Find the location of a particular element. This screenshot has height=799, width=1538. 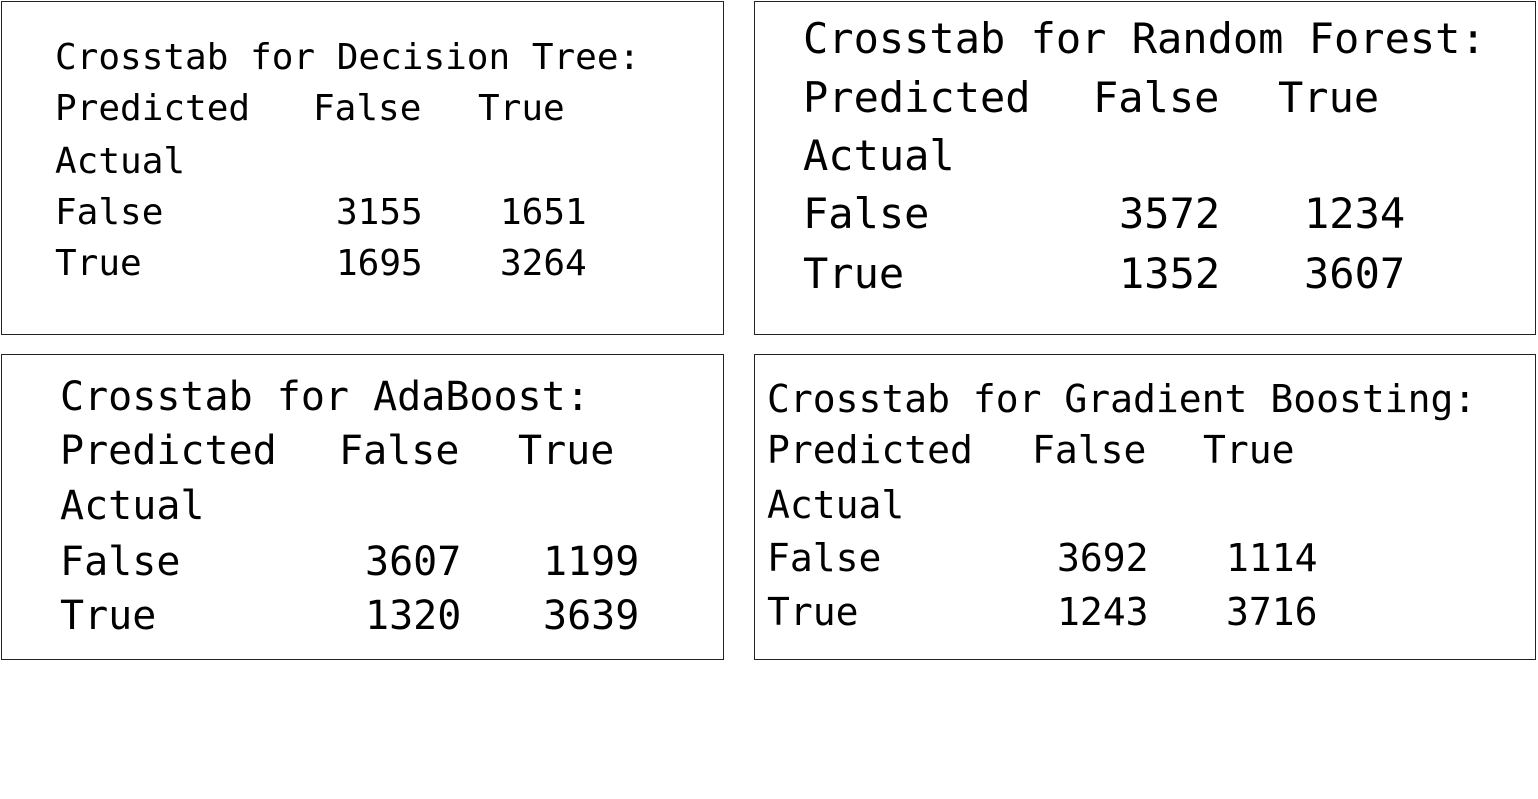

table-row-actual-false: False 3572 1234 is located at coordinates (1104, 296).